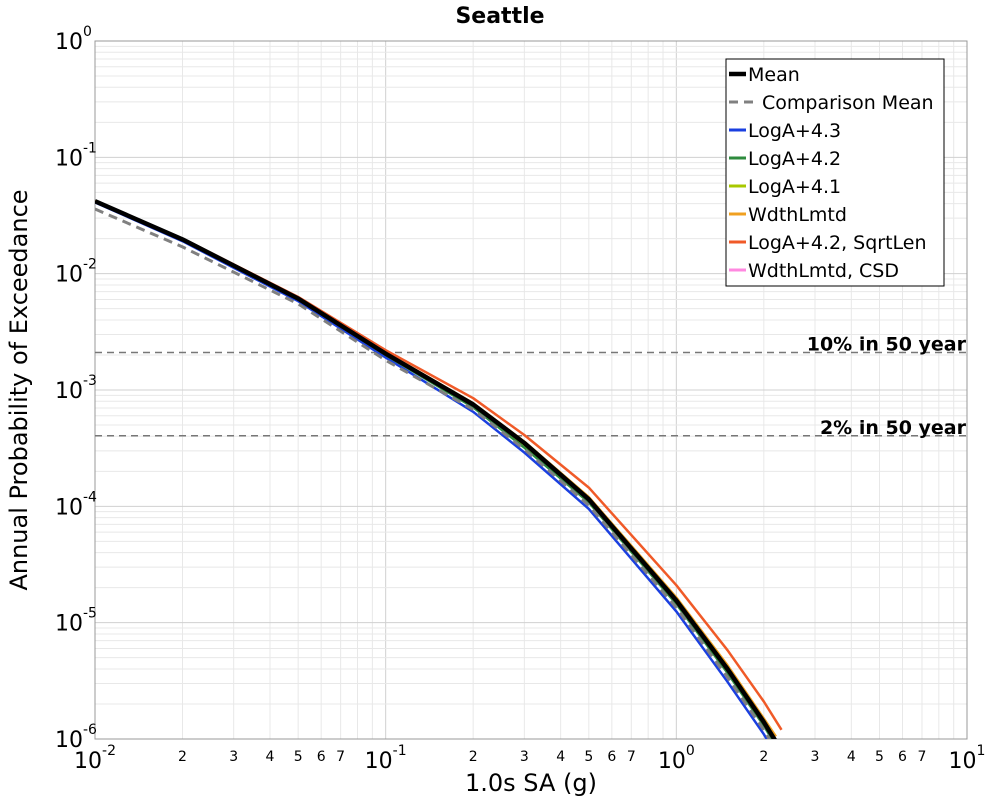 The image size is (1000, 800). Describe the element at coordinates (794, 131) in the screenshot. I see `legend-label: LogA+4.3` at that location.